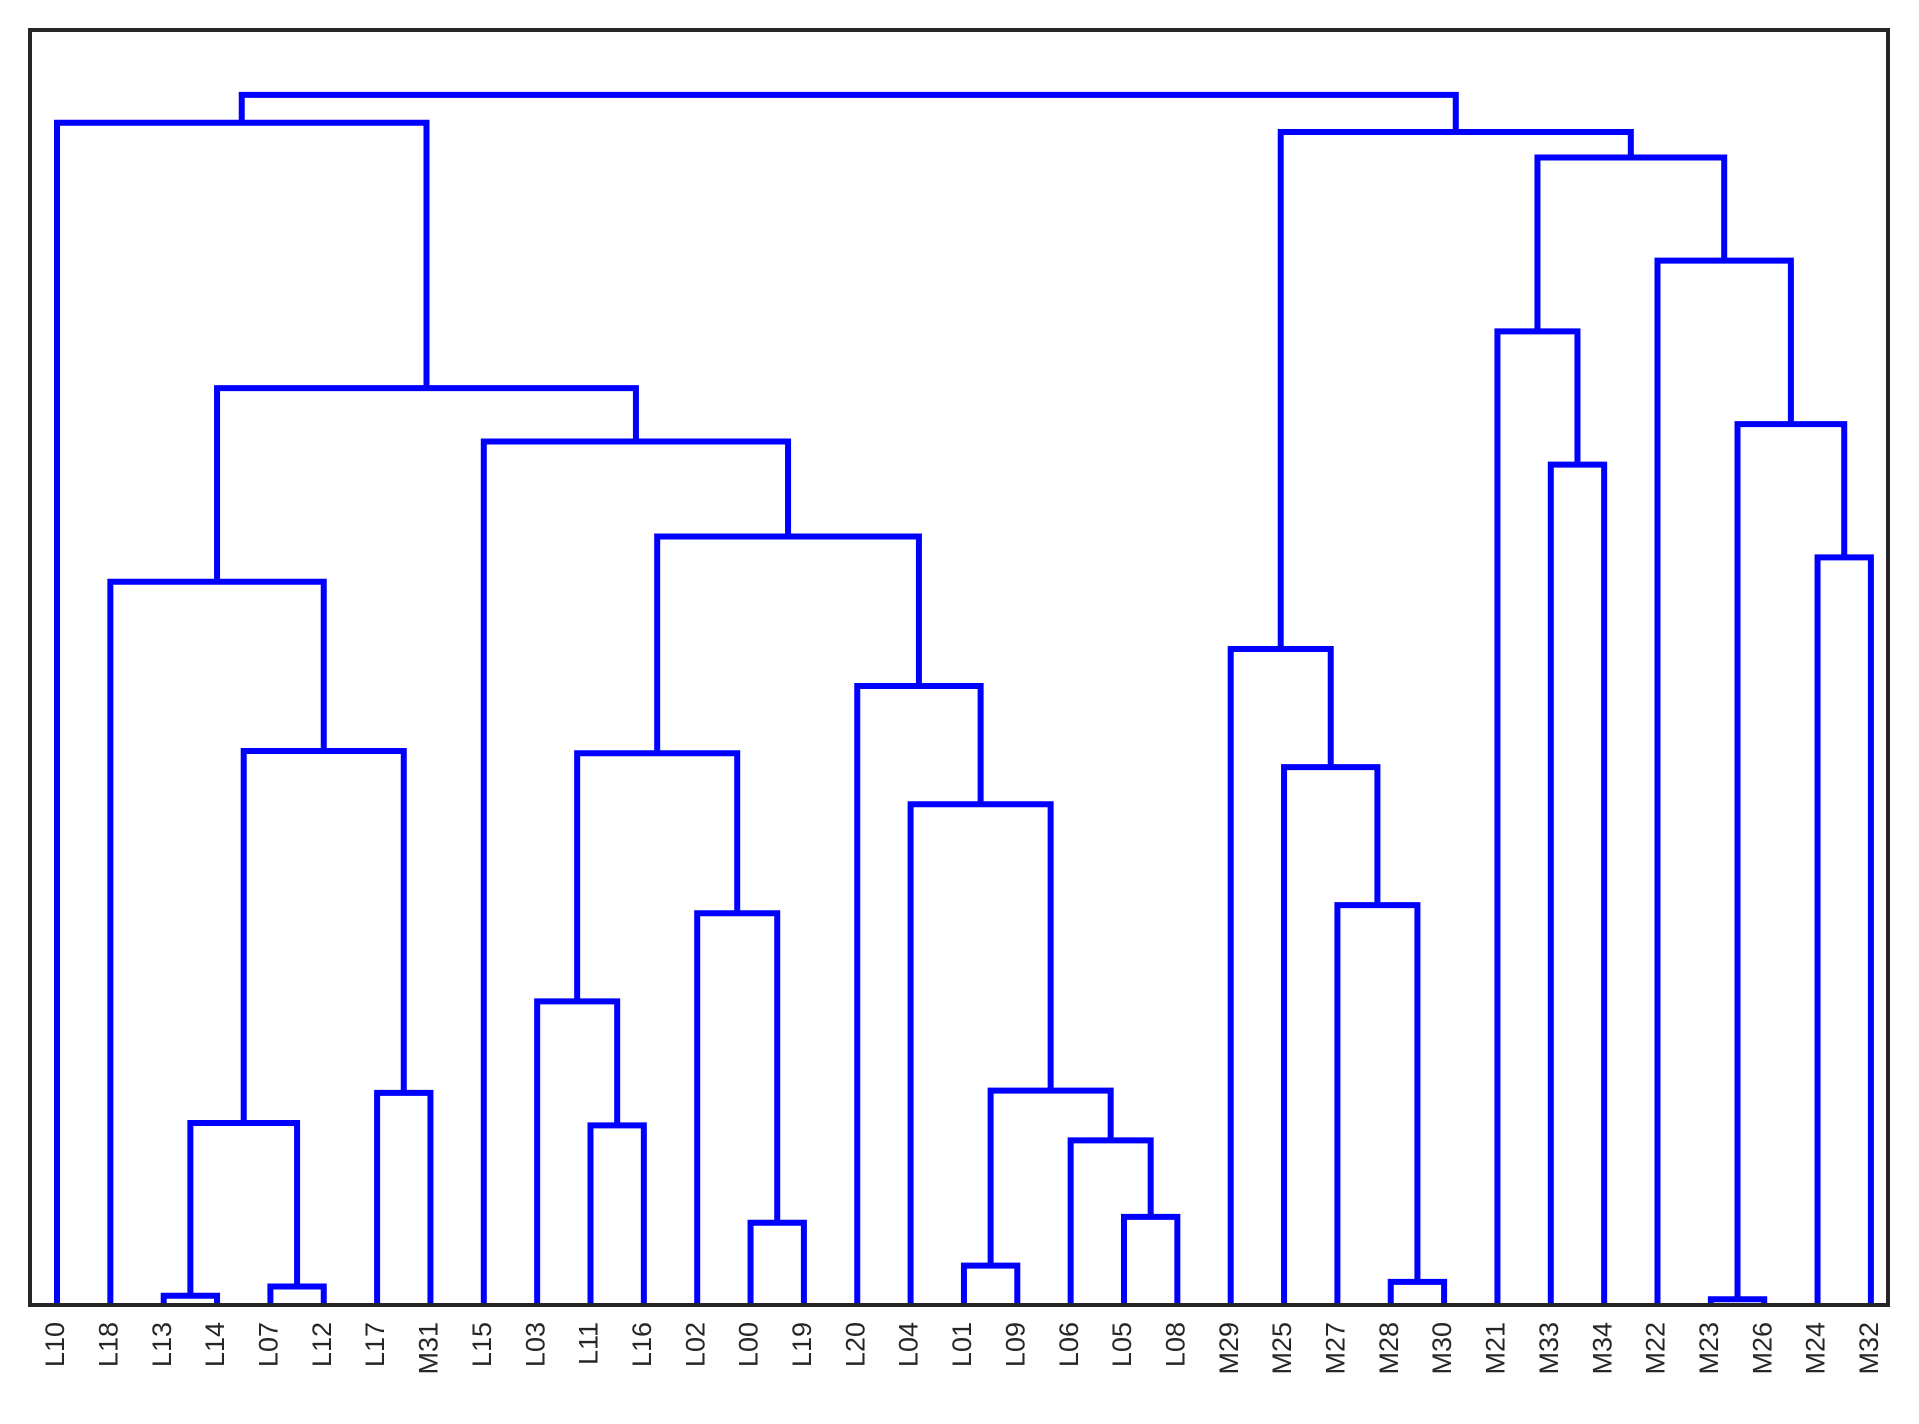 The height and width of the screenshot is (1424, 1919). I want to click on leaf-label-l15: L15, so click(482, 1344).